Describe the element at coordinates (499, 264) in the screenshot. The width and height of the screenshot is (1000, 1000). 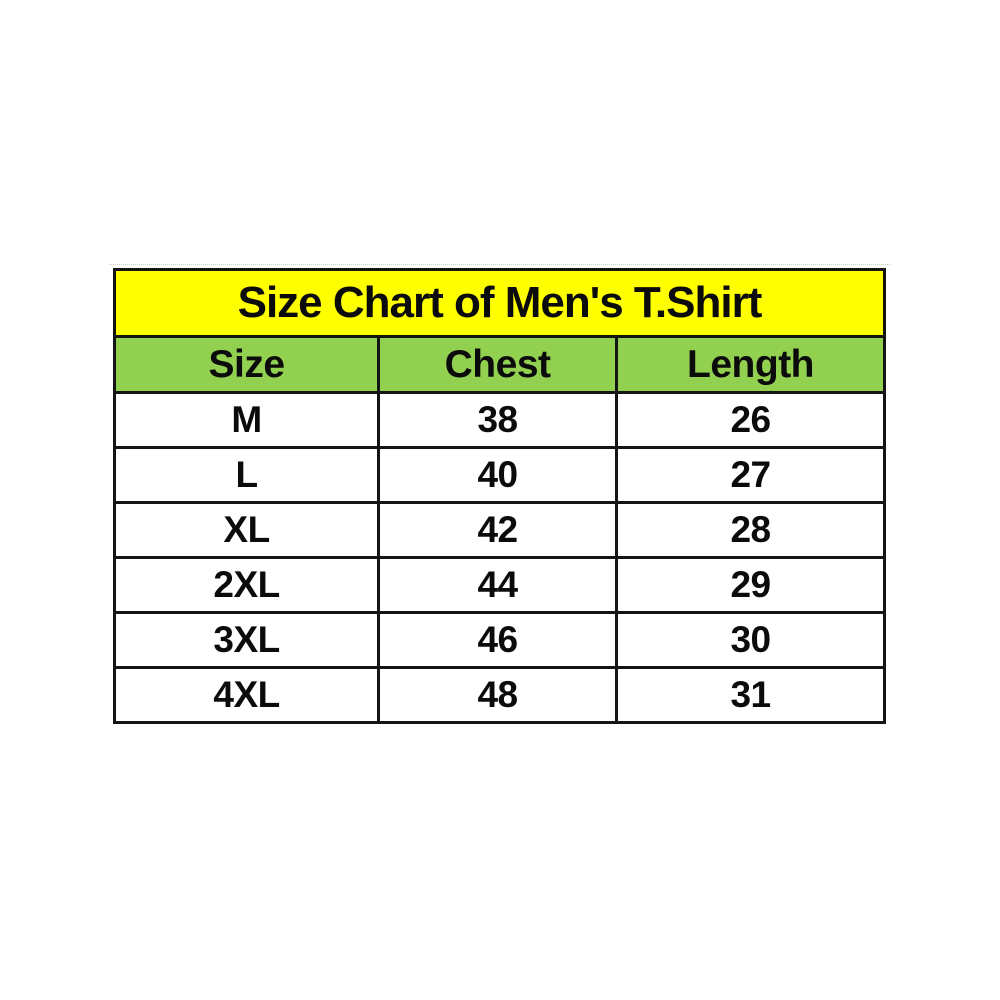
I see `artifact-hairline` at that location.